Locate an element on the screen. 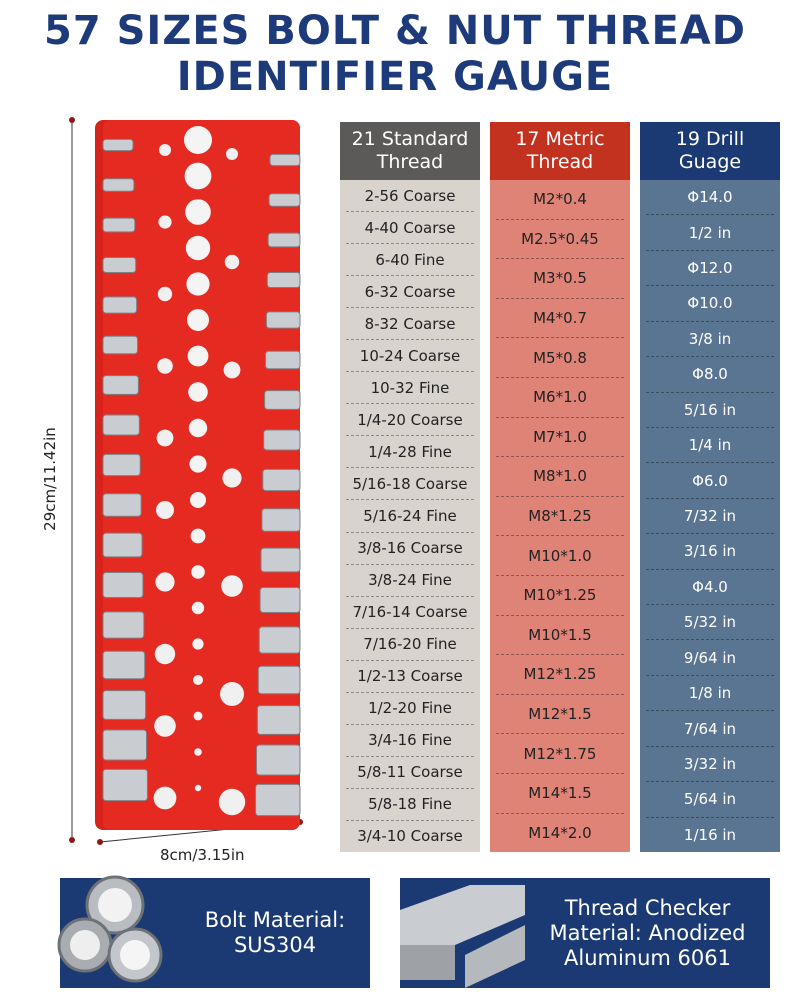  column-item: 1/2-13 Coarse is located at coordinates (410, 677).